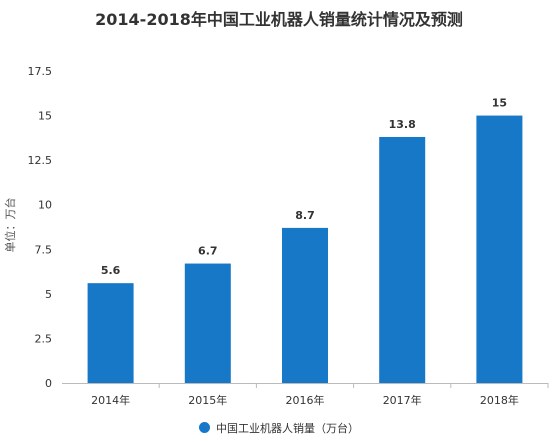 The height and width of the screenshot is (442, 558). I want to click on legend-label: 中国工业机器人销量（万台）, so click(287, 428).